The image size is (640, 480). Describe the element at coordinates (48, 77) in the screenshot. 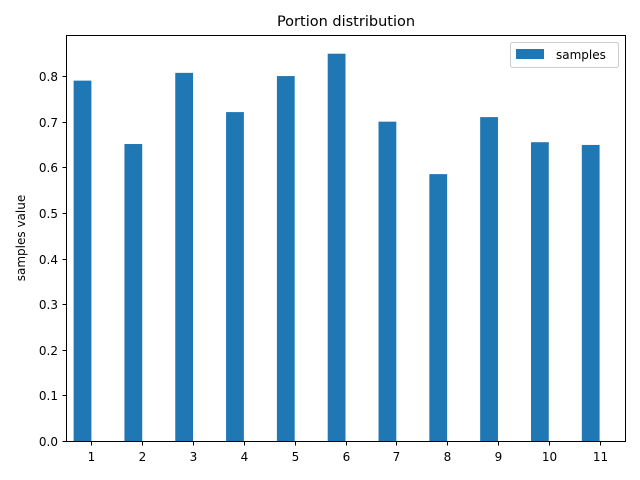

I see `y-tick-label: 0.8` at that location.